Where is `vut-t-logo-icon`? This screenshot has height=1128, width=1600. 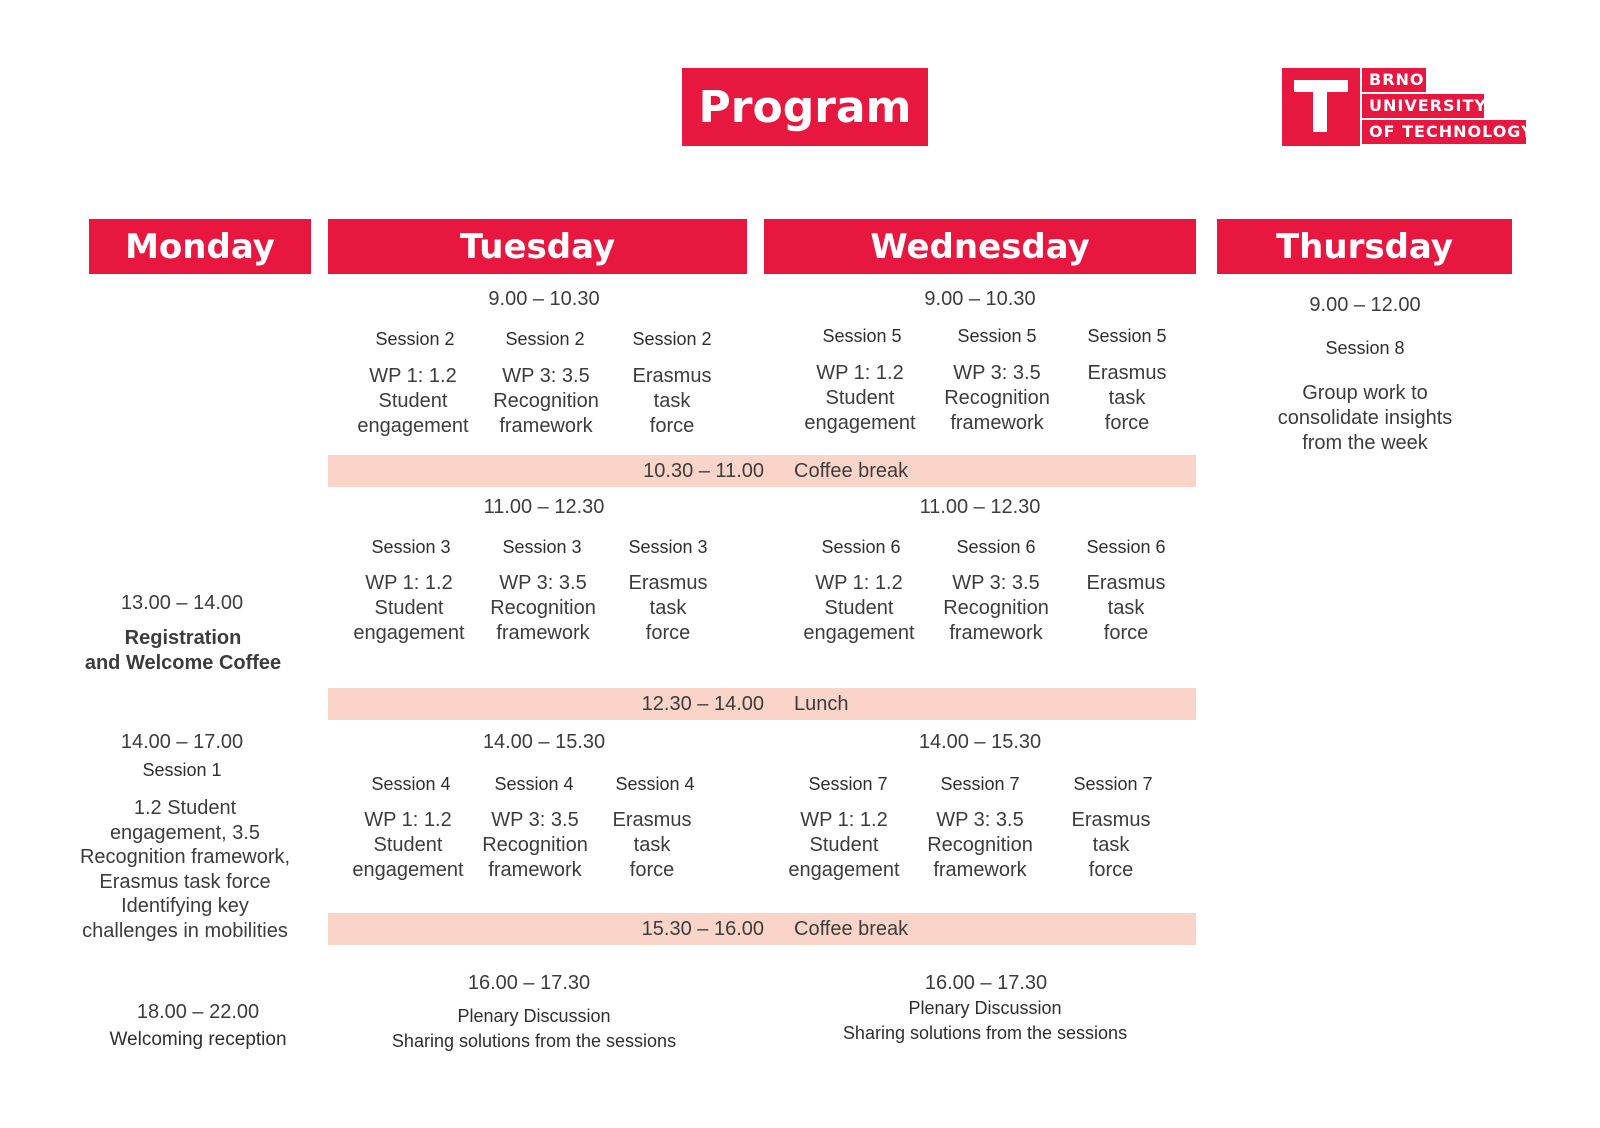
vut-t-logo-icon is located at coordinates (1321, 107).